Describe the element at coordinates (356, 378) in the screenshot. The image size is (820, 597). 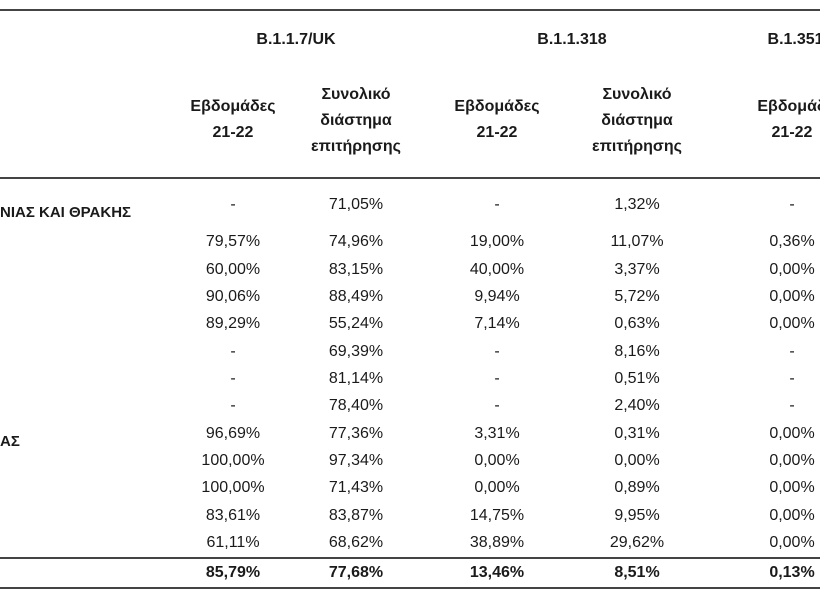
I see `cell: 81,14%` at that location.